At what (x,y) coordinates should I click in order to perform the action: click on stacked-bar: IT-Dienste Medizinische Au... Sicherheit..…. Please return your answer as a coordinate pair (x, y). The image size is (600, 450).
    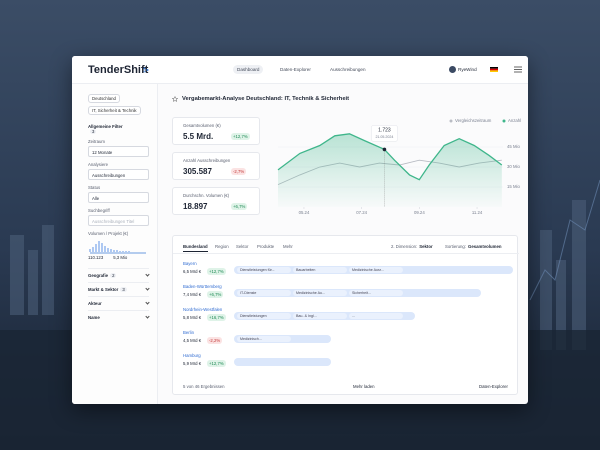
    Looking at the image, I should click on (357, 293).